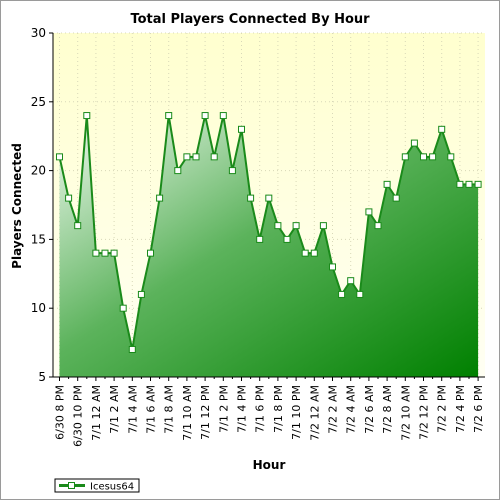 The width and height of the screenshot is (500, 504). Describe the element at coordinates (112, 487) in the screenshot. I see `legend-label: Icesus64` at that location.